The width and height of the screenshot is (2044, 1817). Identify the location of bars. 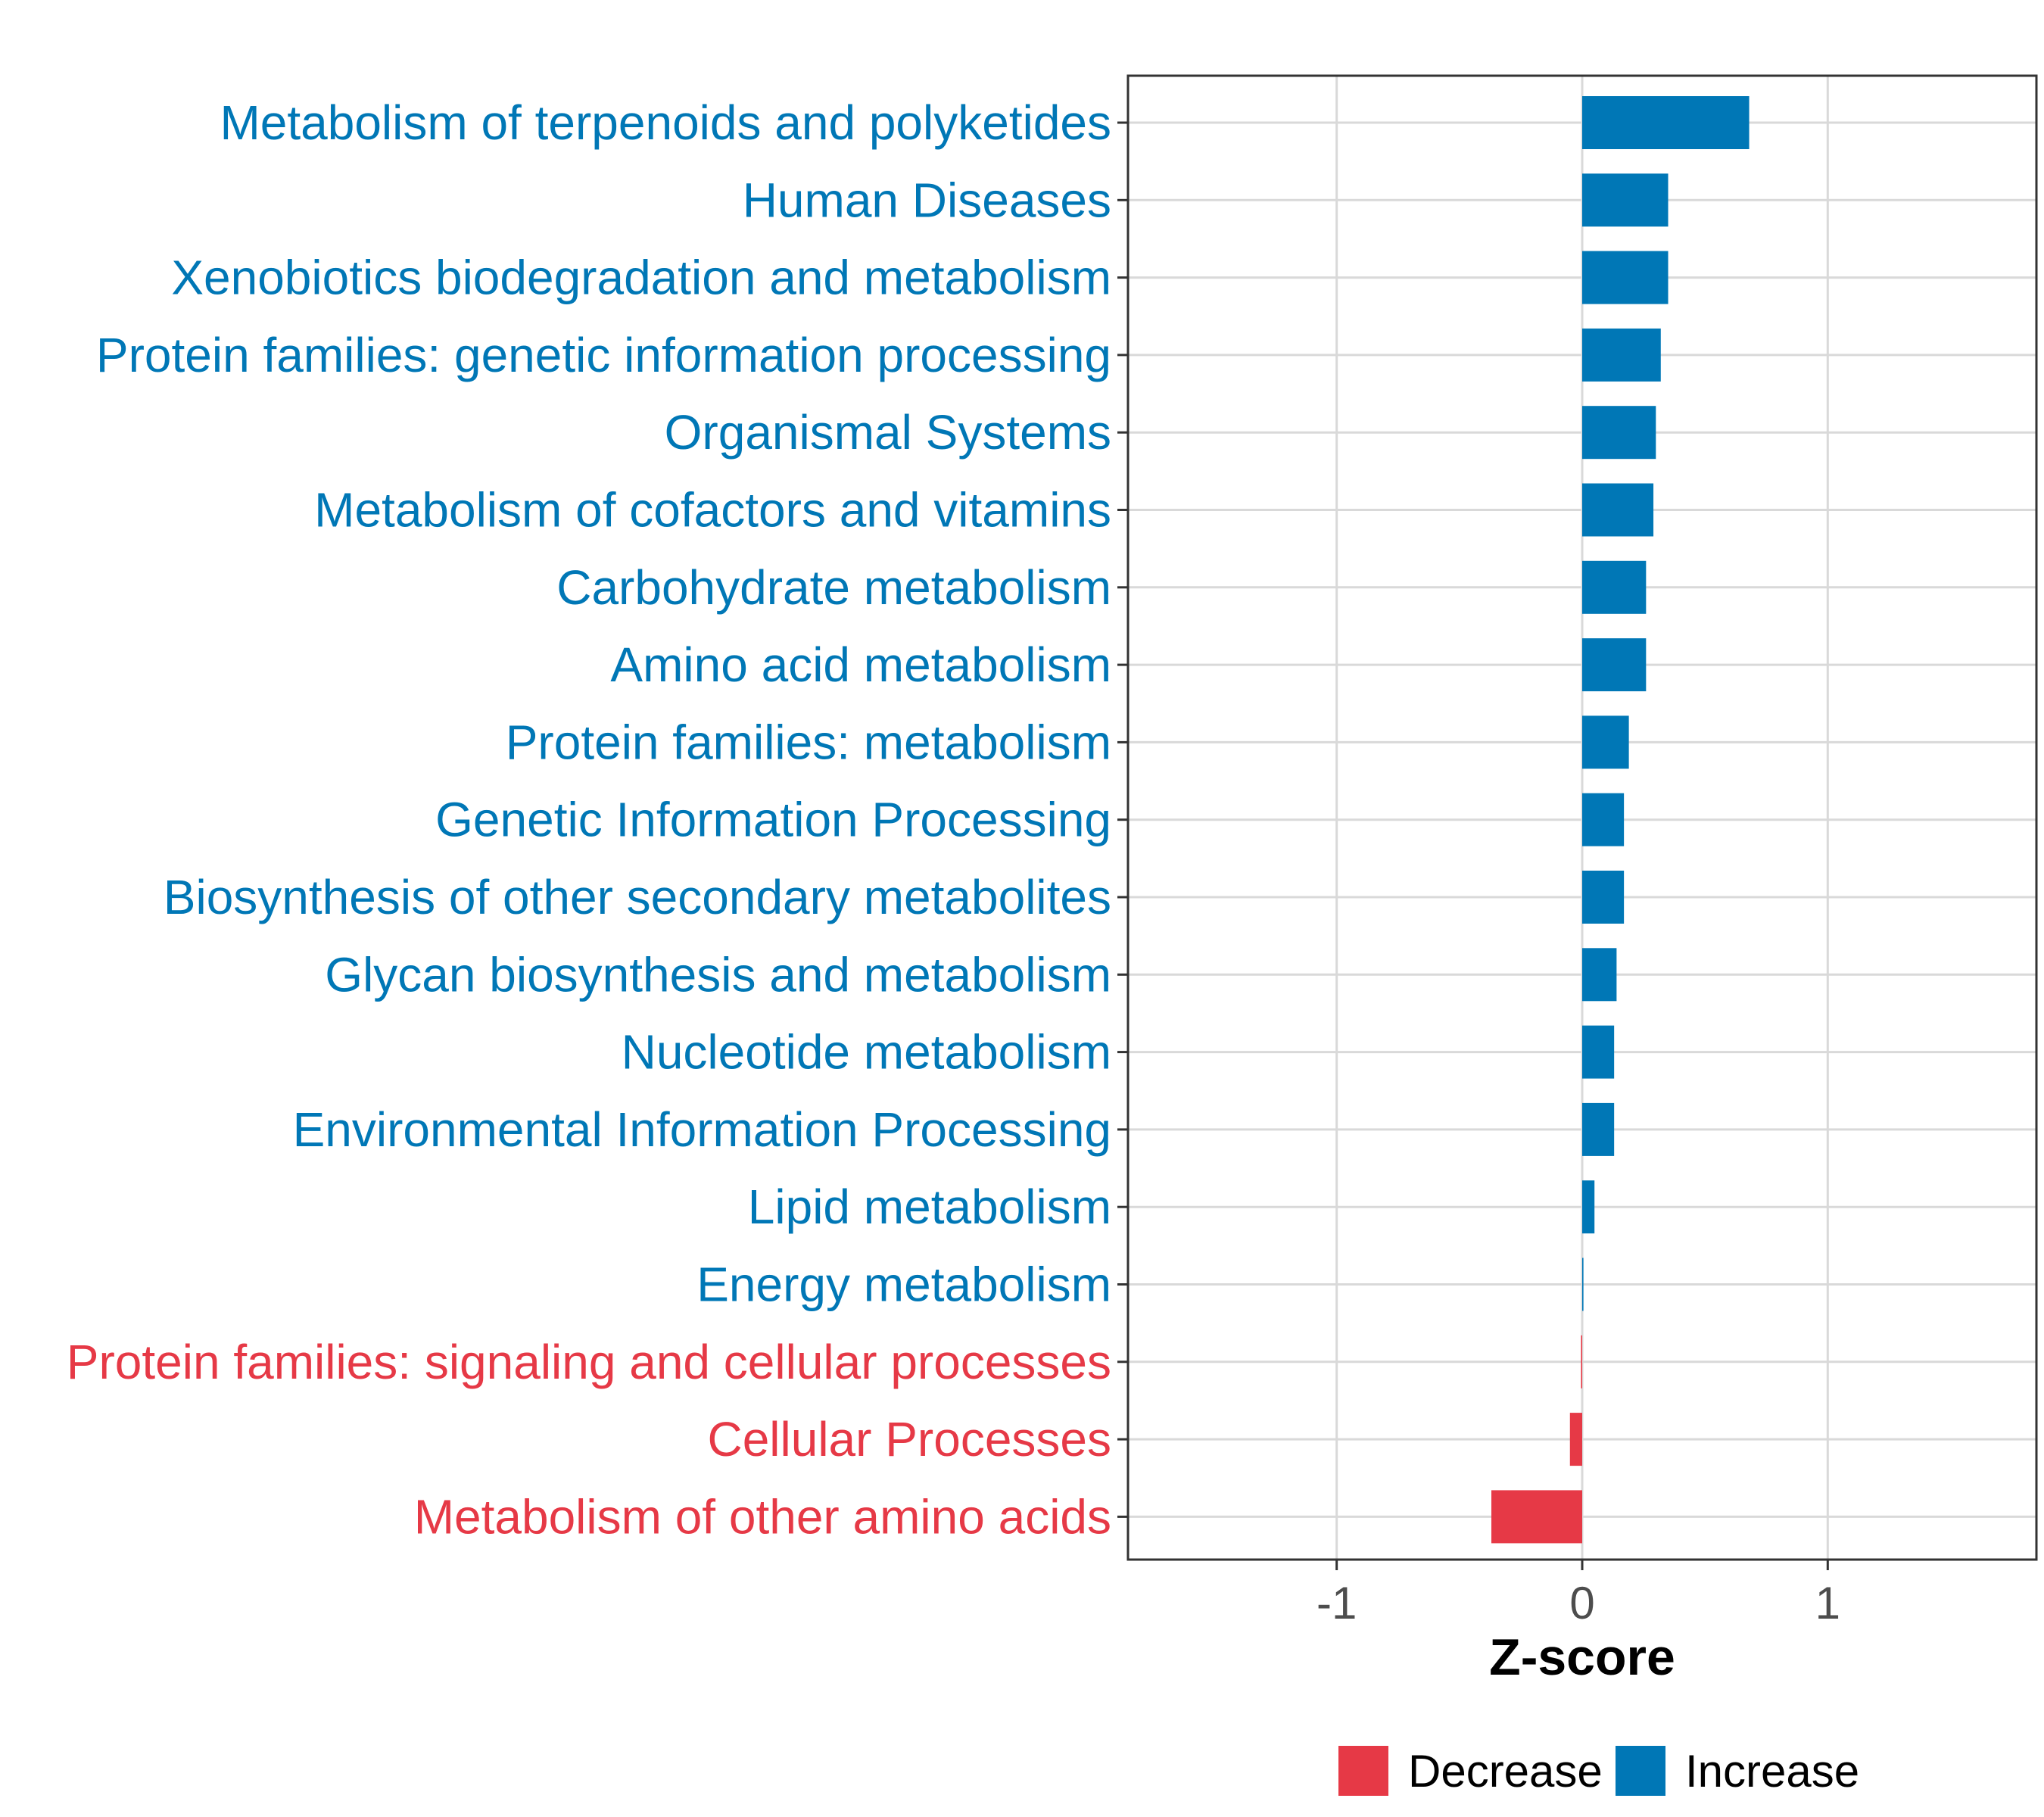
(1621, 820).